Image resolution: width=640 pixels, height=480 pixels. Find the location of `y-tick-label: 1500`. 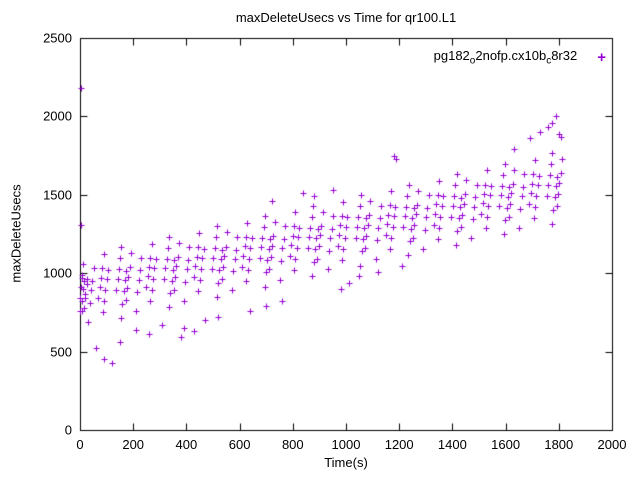

y-tick-label: 1500 is located at coordinates (57, 195).